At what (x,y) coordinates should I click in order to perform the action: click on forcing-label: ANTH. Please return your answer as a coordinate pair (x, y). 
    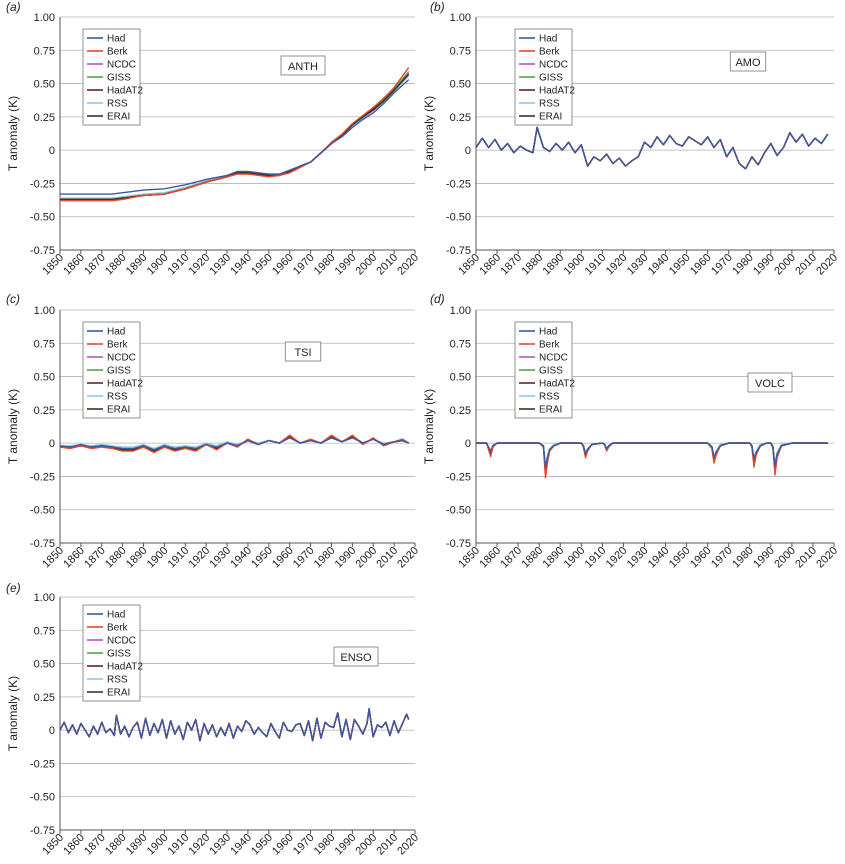
    Looking at the image, I should click on (303, 67).